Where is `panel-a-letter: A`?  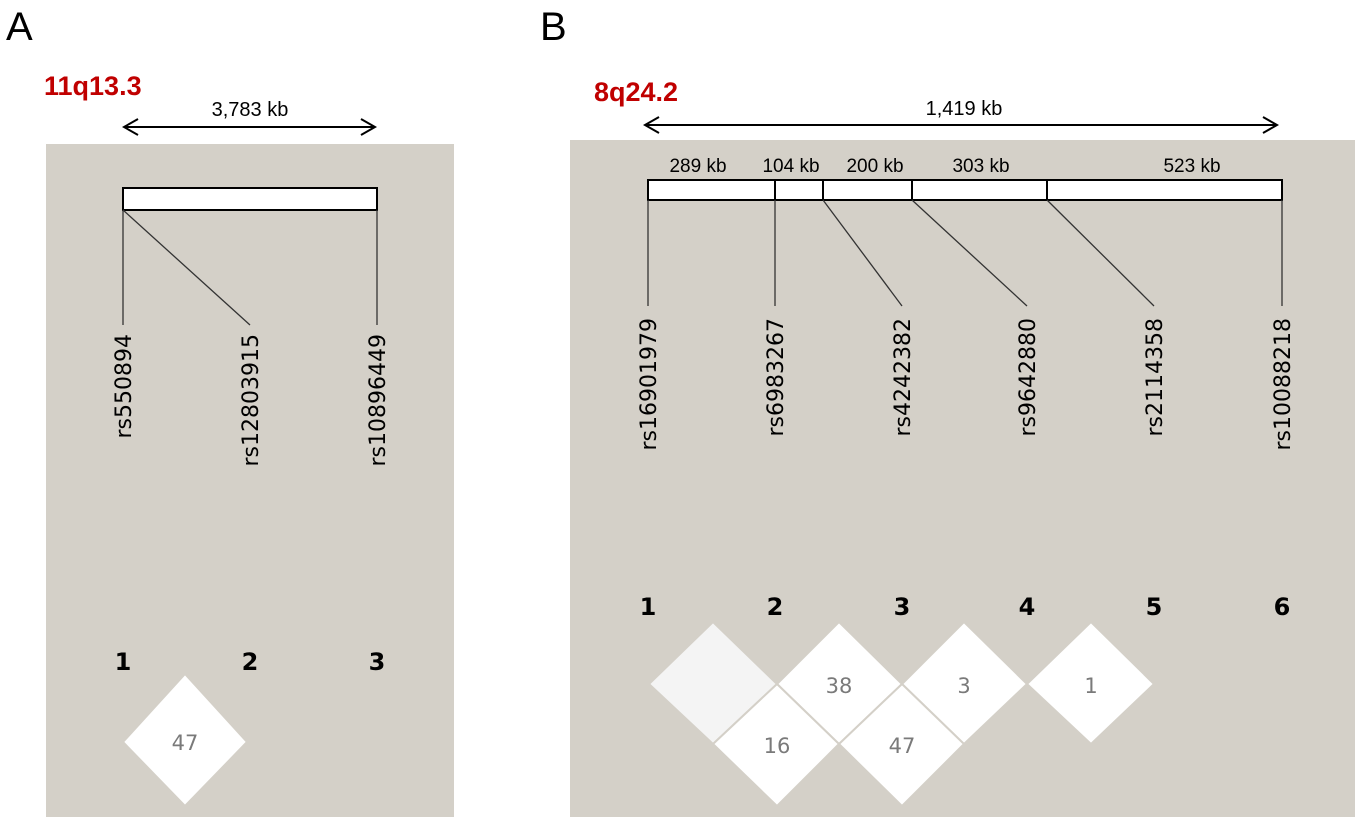
panel-a-letter: A is located at coordinates (19, 27).